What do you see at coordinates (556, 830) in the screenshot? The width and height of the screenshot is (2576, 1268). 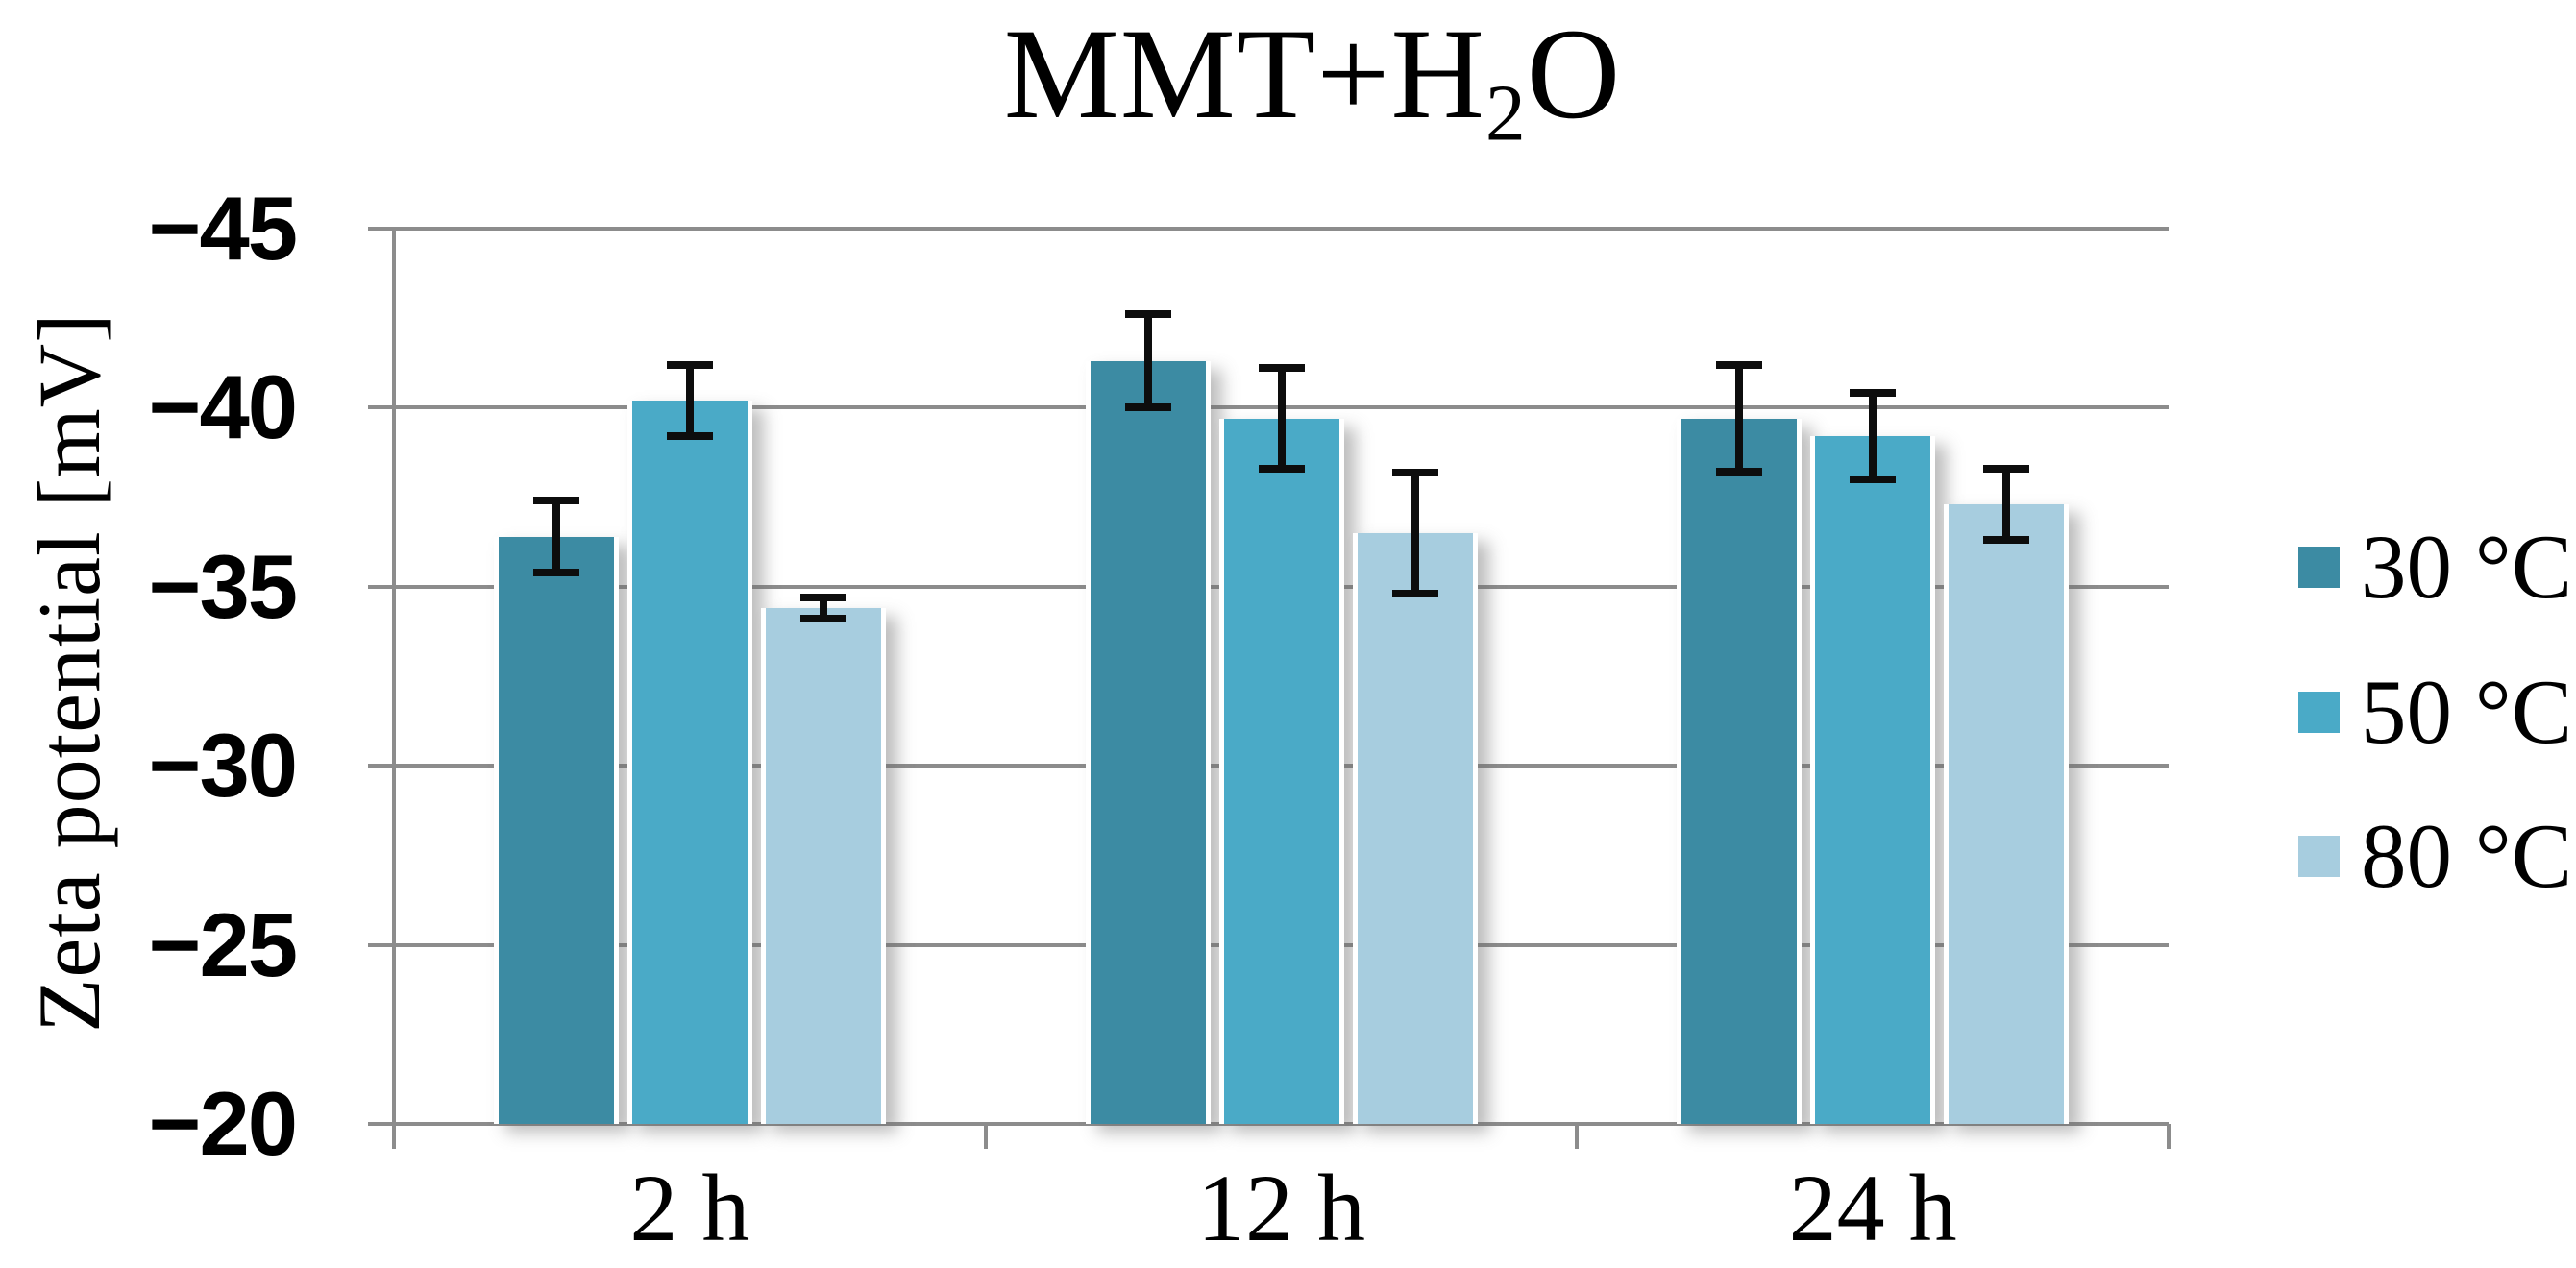 I see `bar-2h-30°C` at bounding box center [556, 830].